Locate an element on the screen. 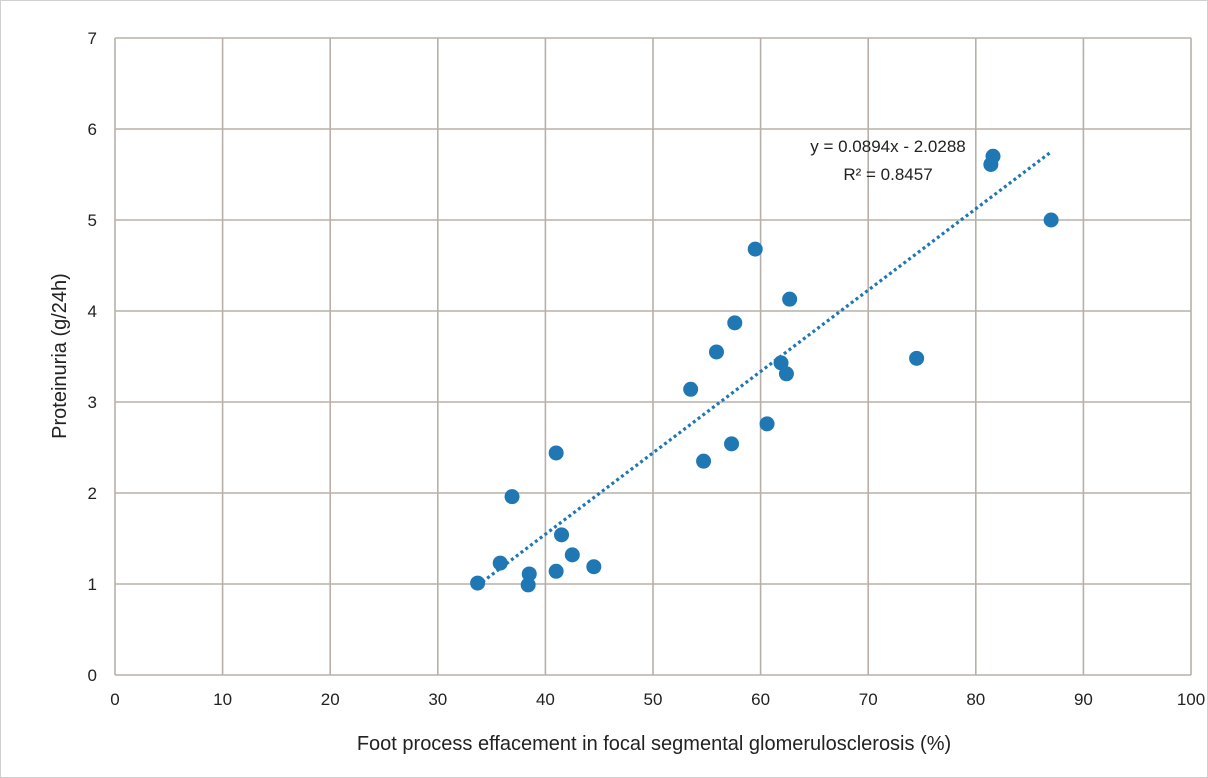 This screenshot has height=778, width=1208. x-tick-label: 70 is located at coordinates (868, 699).